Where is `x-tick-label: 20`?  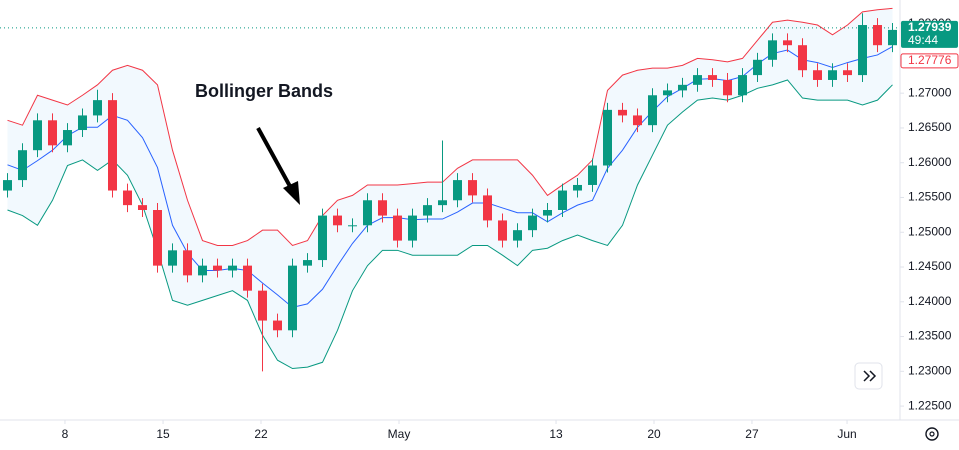 x-tick-label: 20 is located at coordinates (654, 434).